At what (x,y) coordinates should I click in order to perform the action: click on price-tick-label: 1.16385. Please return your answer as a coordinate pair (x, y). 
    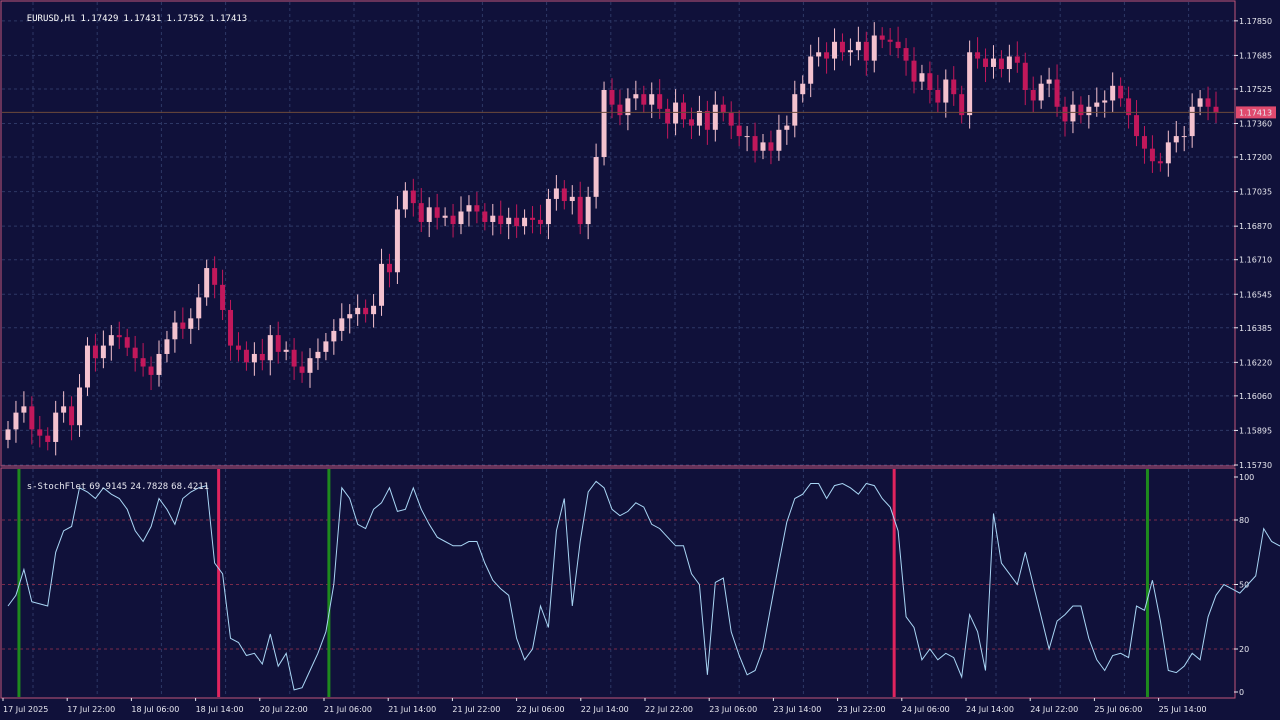
    Looking at the image, I should click on (1255, 328).